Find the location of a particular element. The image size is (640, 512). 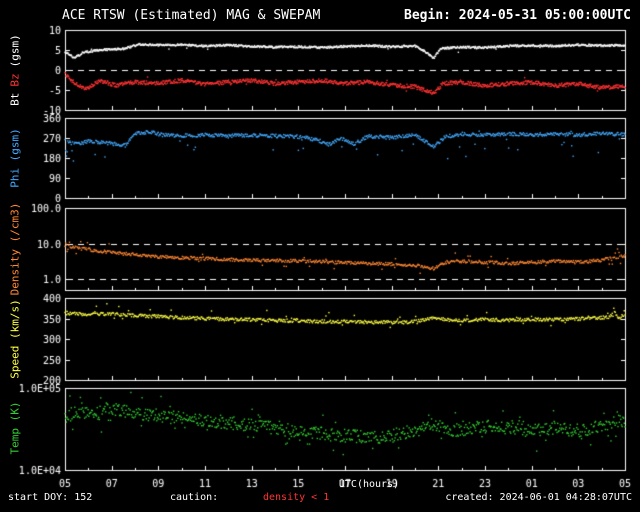

y-axis-label-speed: Speed (km/s) is located at coordinates (15, 338).